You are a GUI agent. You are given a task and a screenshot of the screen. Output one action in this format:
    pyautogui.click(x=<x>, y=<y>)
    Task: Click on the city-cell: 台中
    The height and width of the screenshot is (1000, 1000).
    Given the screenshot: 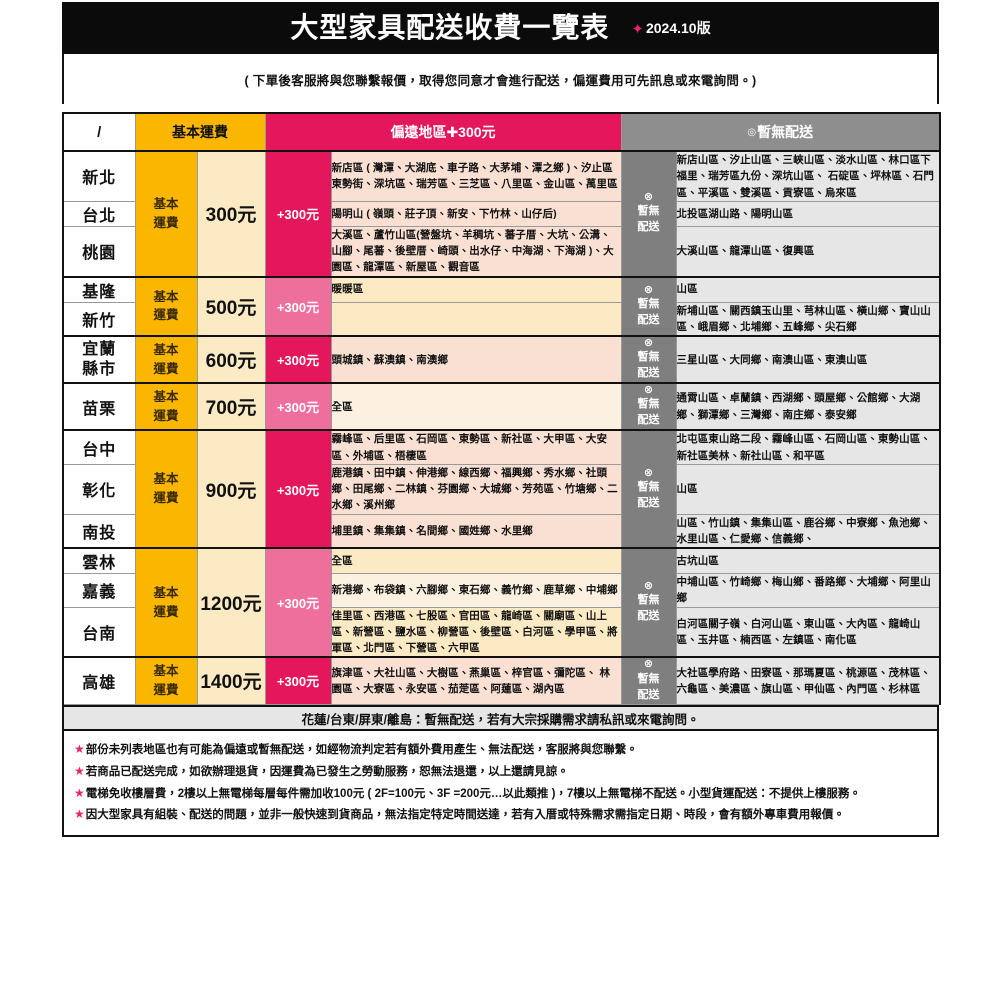 What is the action you would take?
    pyautogui.click(x=99, y=447)
    